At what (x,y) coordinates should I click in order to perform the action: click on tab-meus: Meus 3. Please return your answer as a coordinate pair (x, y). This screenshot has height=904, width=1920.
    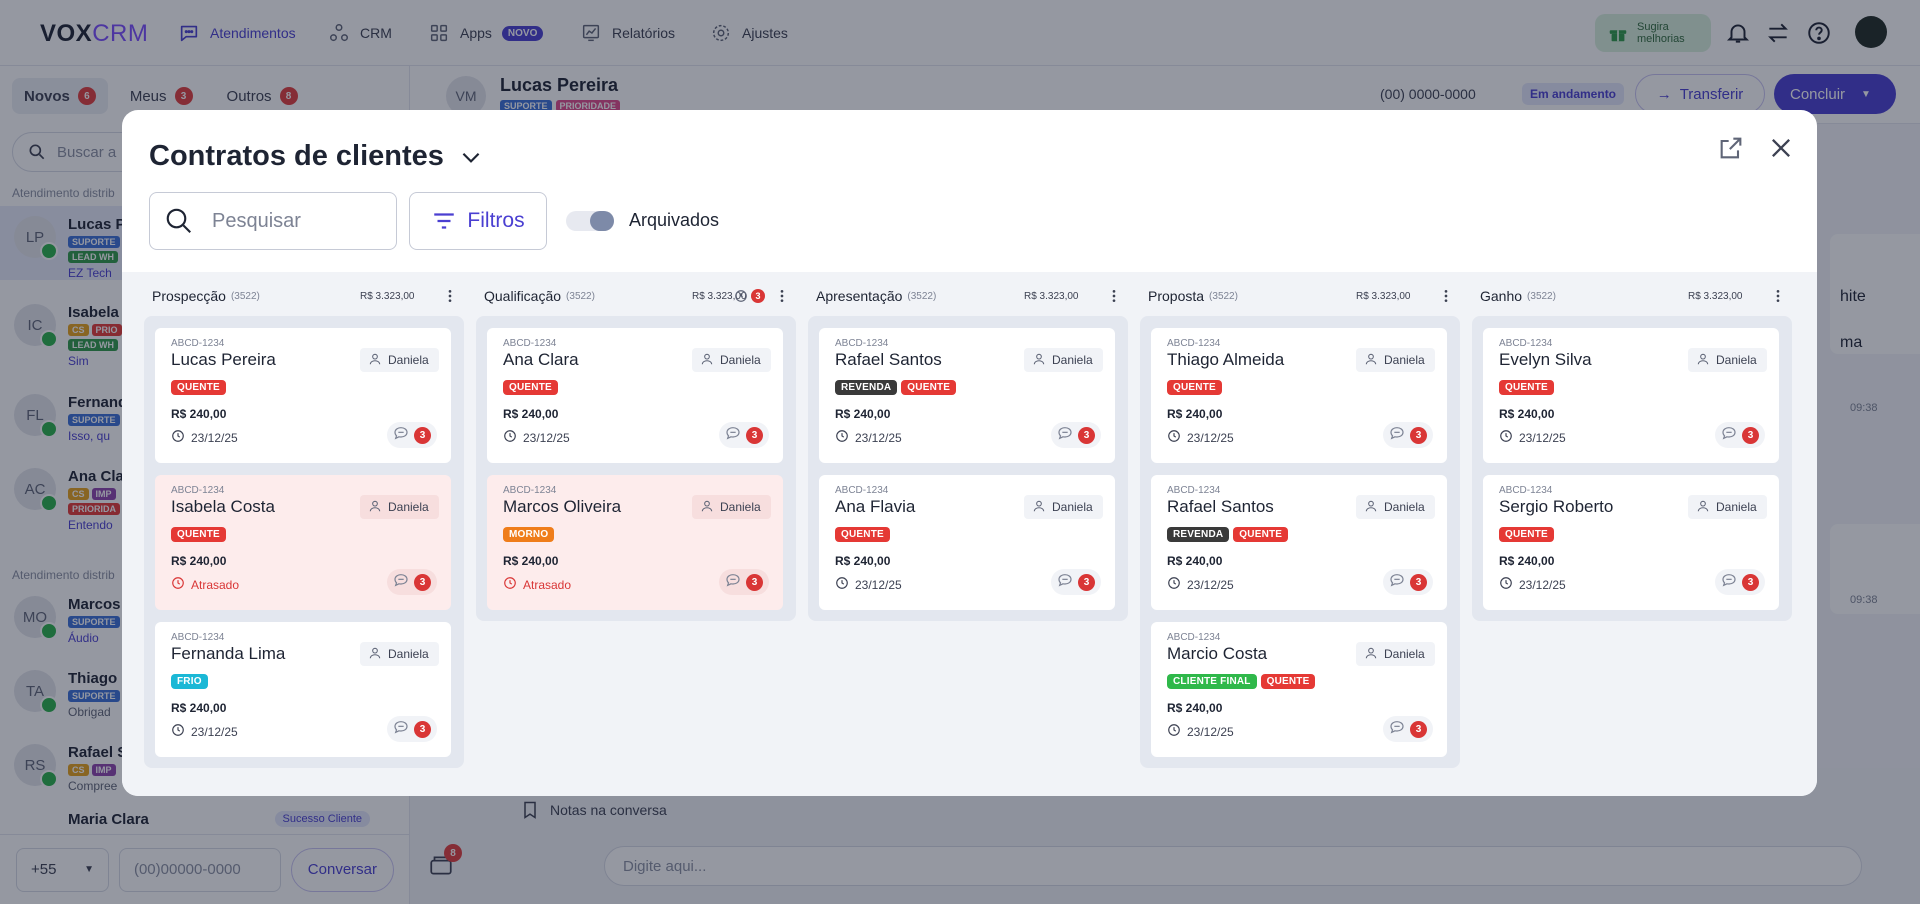
    Looking at the image, I should click on (161, 96).